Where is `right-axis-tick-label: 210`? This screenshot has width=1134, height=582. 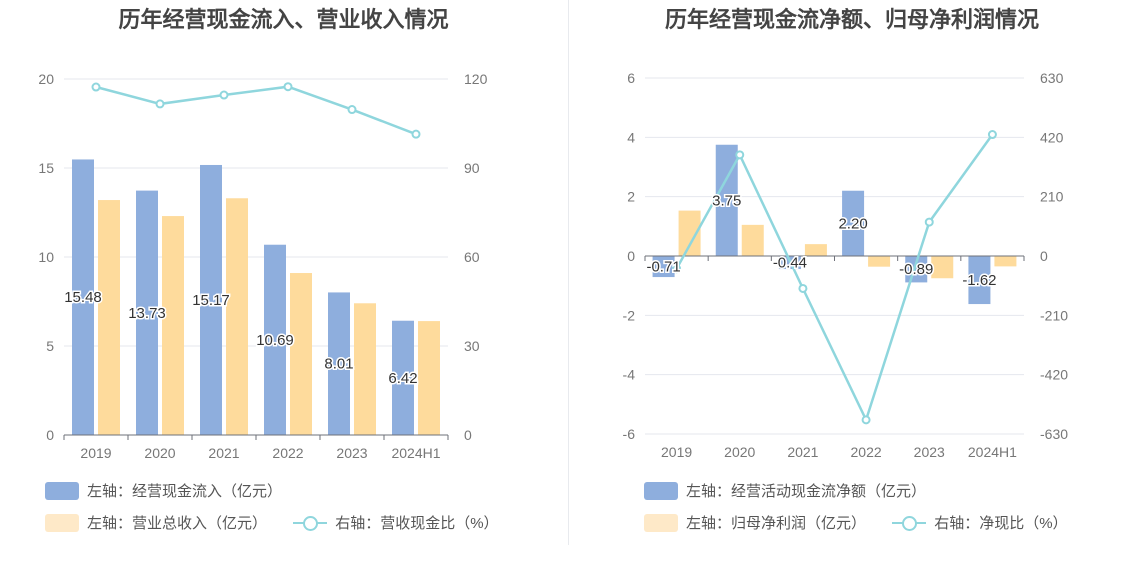 right-axis-tick-label: 210 is located at coordinates (1052, 197).